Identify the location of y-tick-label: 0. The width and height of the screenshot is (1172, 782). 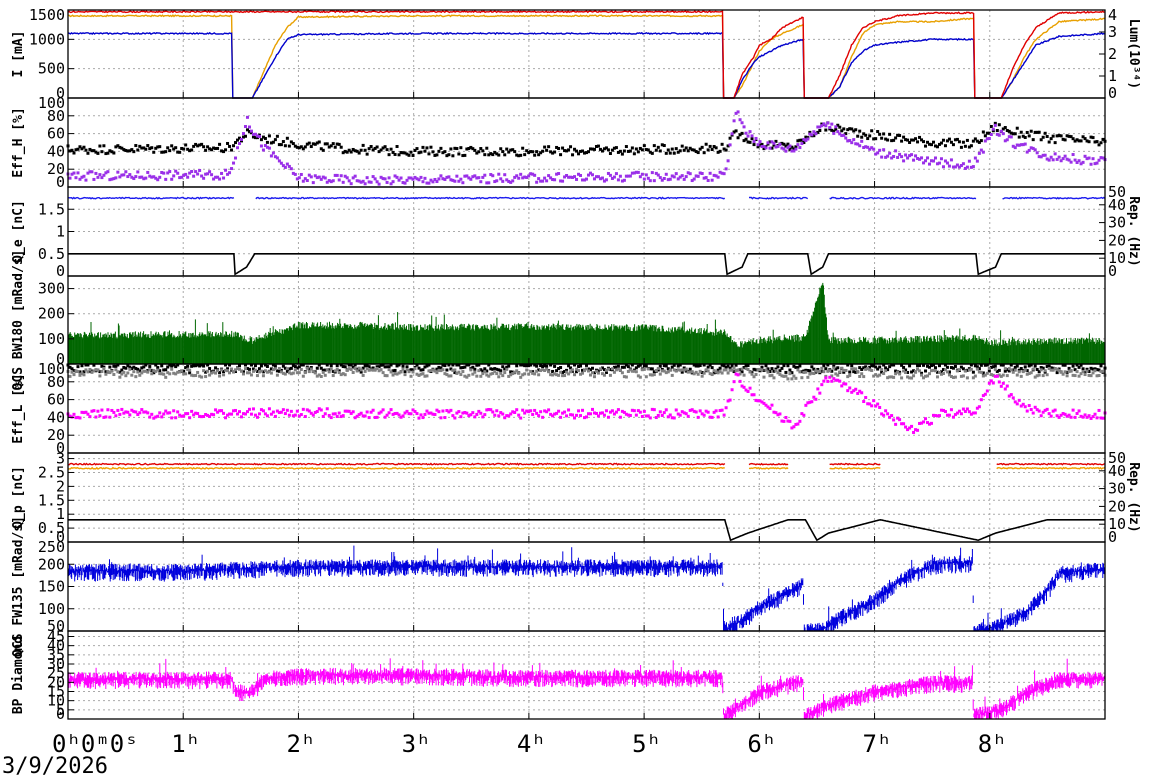
(60, 182).